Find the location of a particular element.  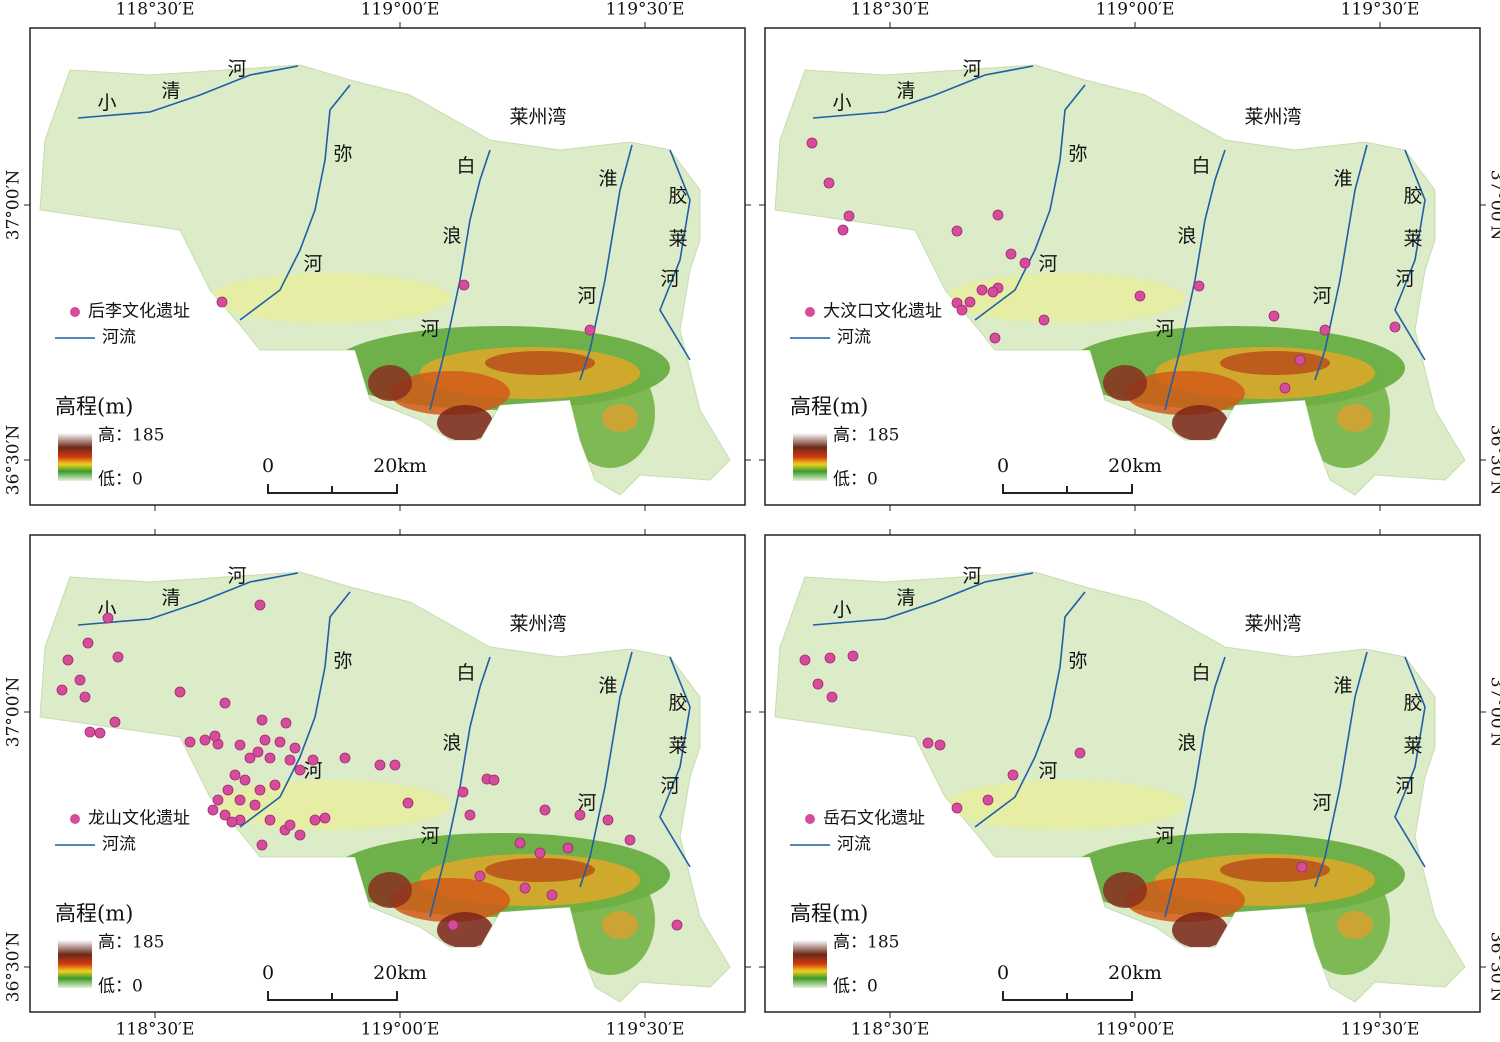

river-label: 浪 is located at coordinates (1186, 236).